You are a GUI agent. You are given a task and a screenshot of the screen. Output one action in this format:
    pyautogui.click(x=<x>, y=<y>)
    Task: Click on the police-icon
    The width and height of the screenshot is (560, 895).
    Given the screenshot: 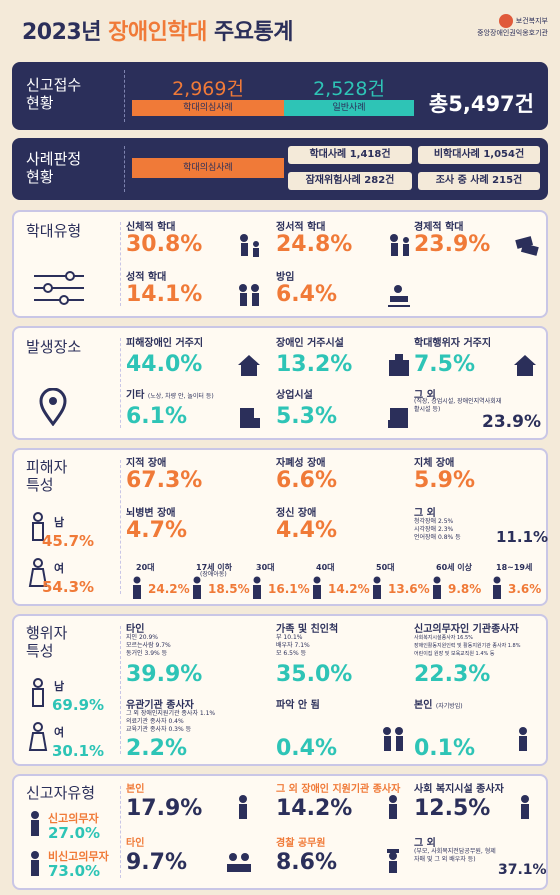 What is the action you would take?
    pyautogui.click(x=393, y=861)
    